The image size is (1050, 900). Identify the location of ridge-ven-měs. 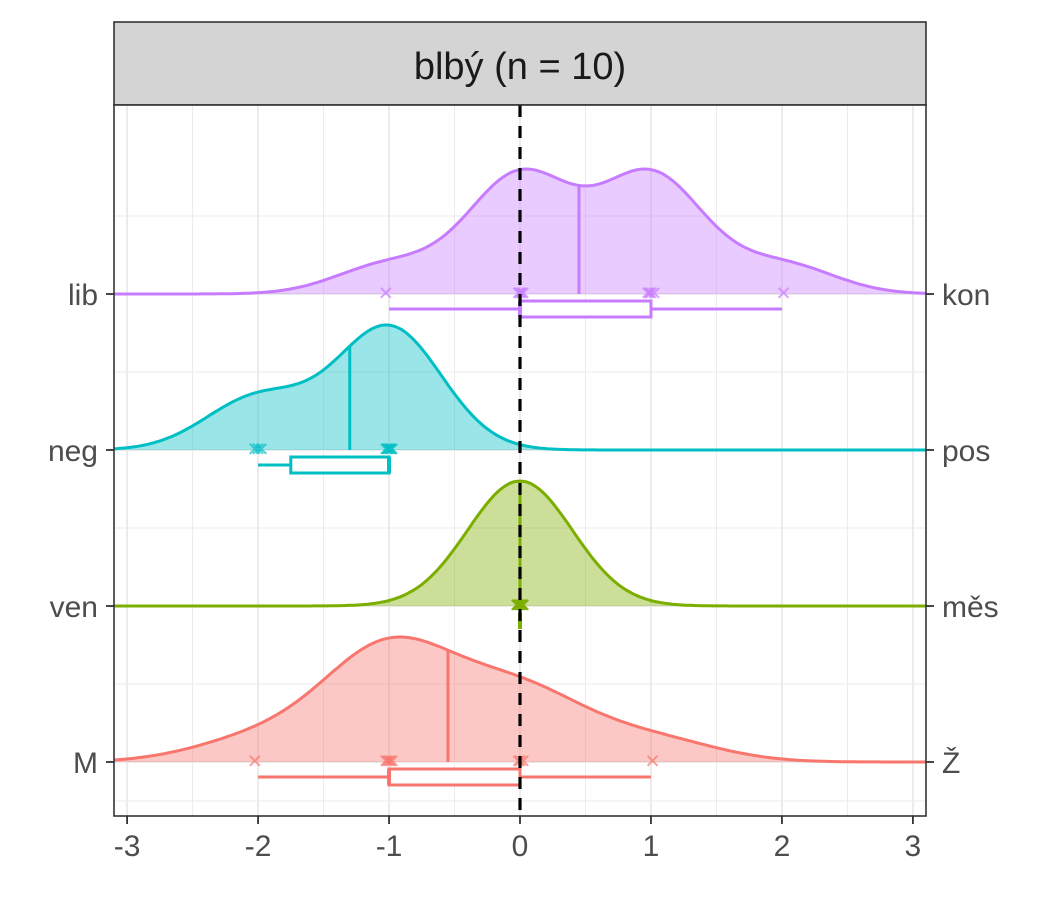
(520, 554).